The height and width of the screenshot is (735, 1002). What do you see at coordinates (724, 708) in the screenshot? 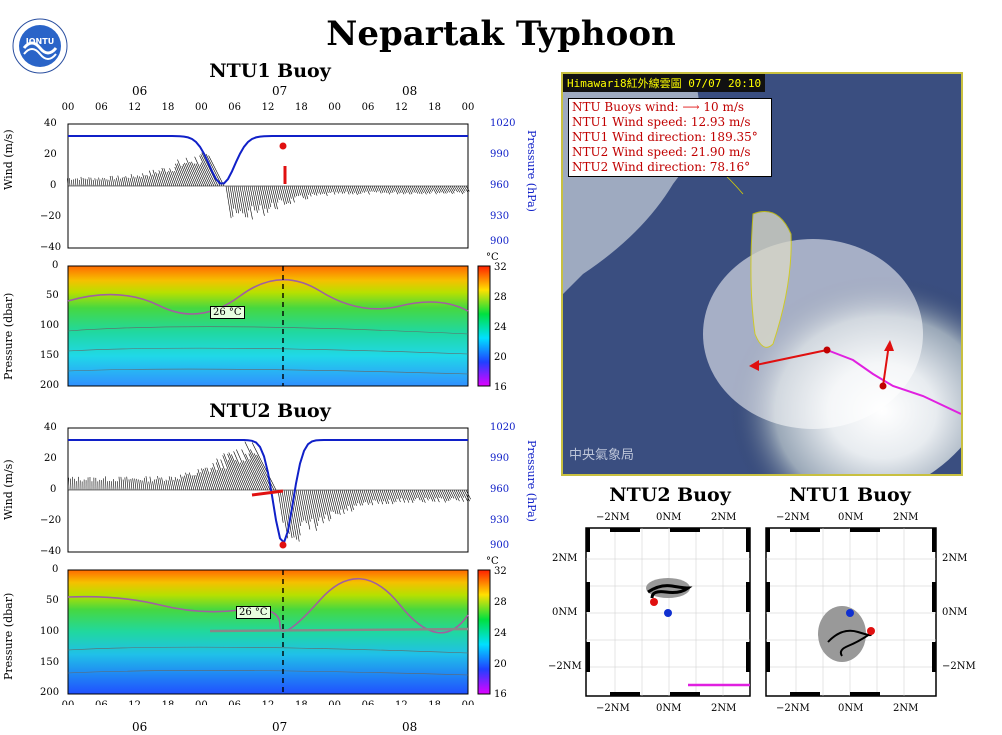
I see `drift-ntu2-xtick-bottom: 2NM` at bounding box center [724, 708].